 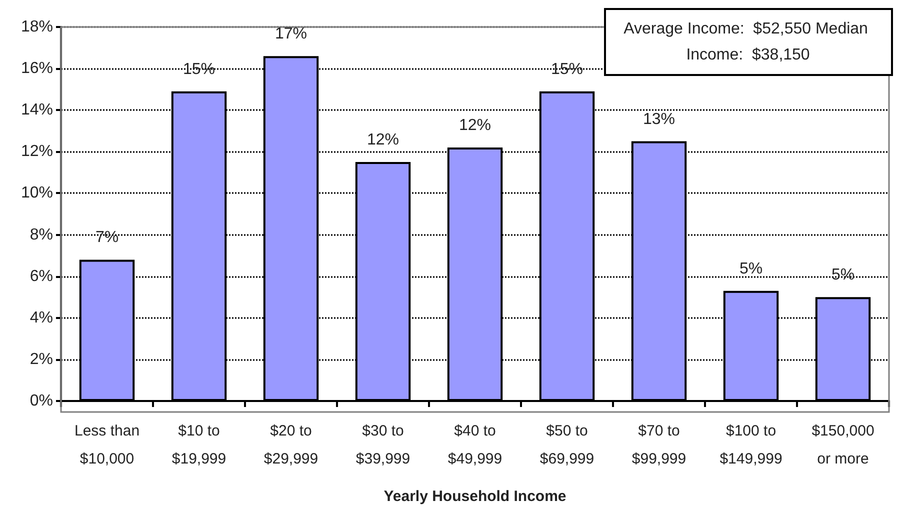 I want to click on x-tick-label: $40 to $49,999, so click(x=475, y=445).